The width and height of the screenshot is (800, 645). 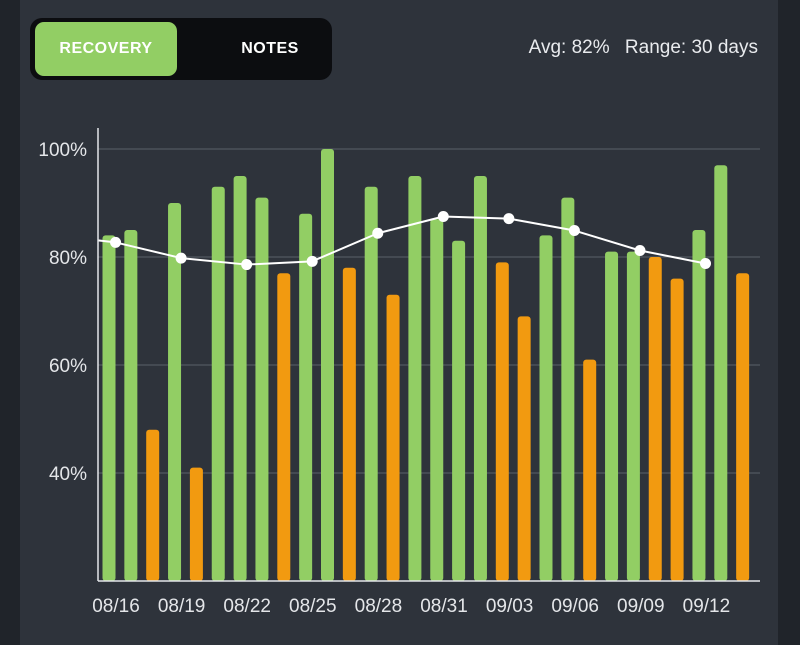 I want to click on y-tick-label: 40%, so click(x=68, y=474).